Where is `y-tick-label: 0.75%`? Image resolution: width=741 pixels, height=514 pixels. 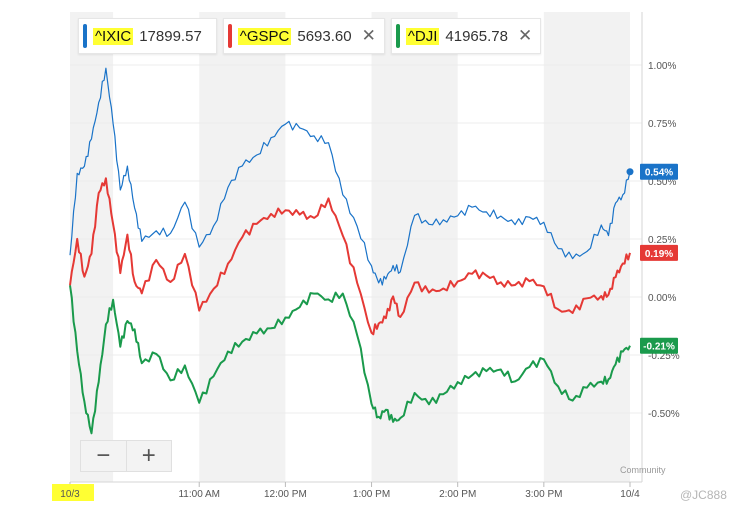 y-tick-label: 0.75% is located at coordinates (662, 124).